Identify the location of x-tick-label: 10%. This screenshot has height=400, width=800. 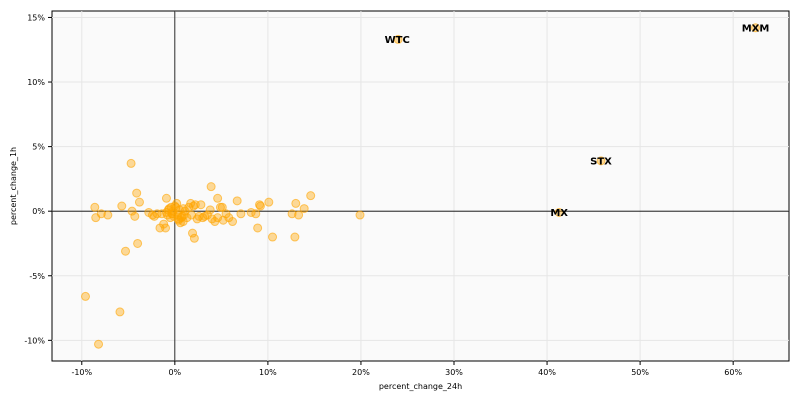
(268, 372).